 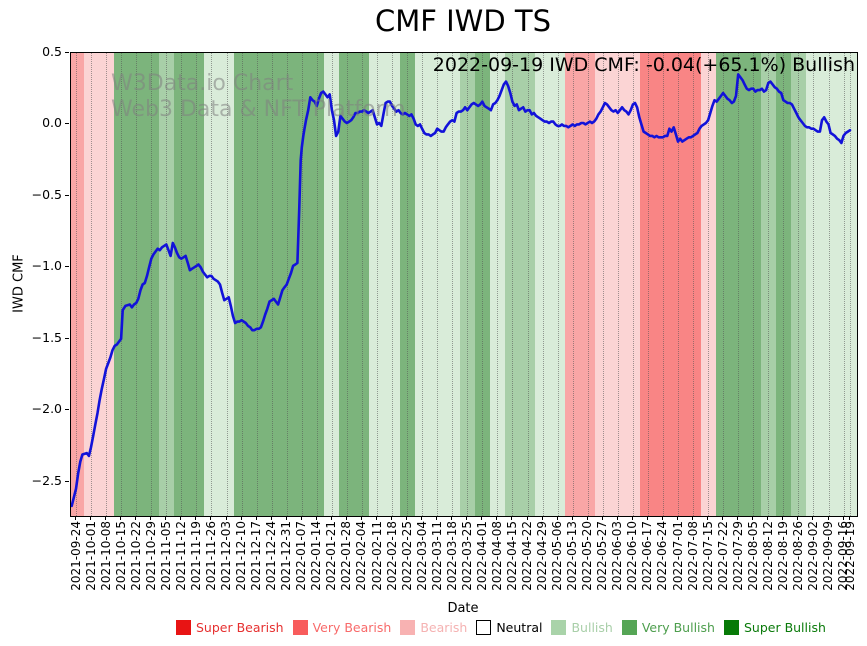 I want to click on watermark-line2: Web3 Data & NFT Platform, so click(x=258, y=109).